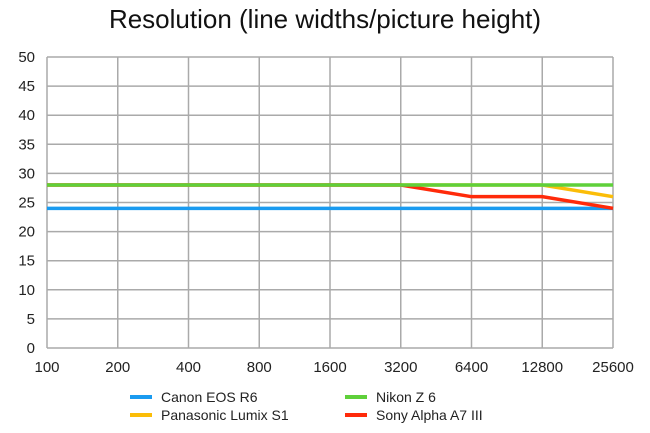 This screenshot has width=650, height=433. Describe the element at coordinates (26, 115) in the screenshot. I see `y-tick-label: 40` at that location.